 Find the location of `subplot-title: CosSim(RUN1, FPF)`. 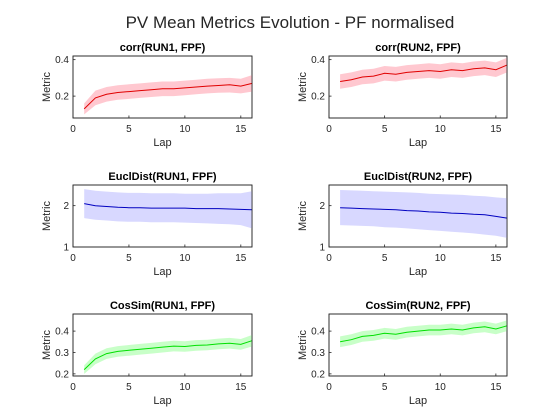

subplot-title: CosSim(RUN1, FPF) is located at coordinates (162, 306).